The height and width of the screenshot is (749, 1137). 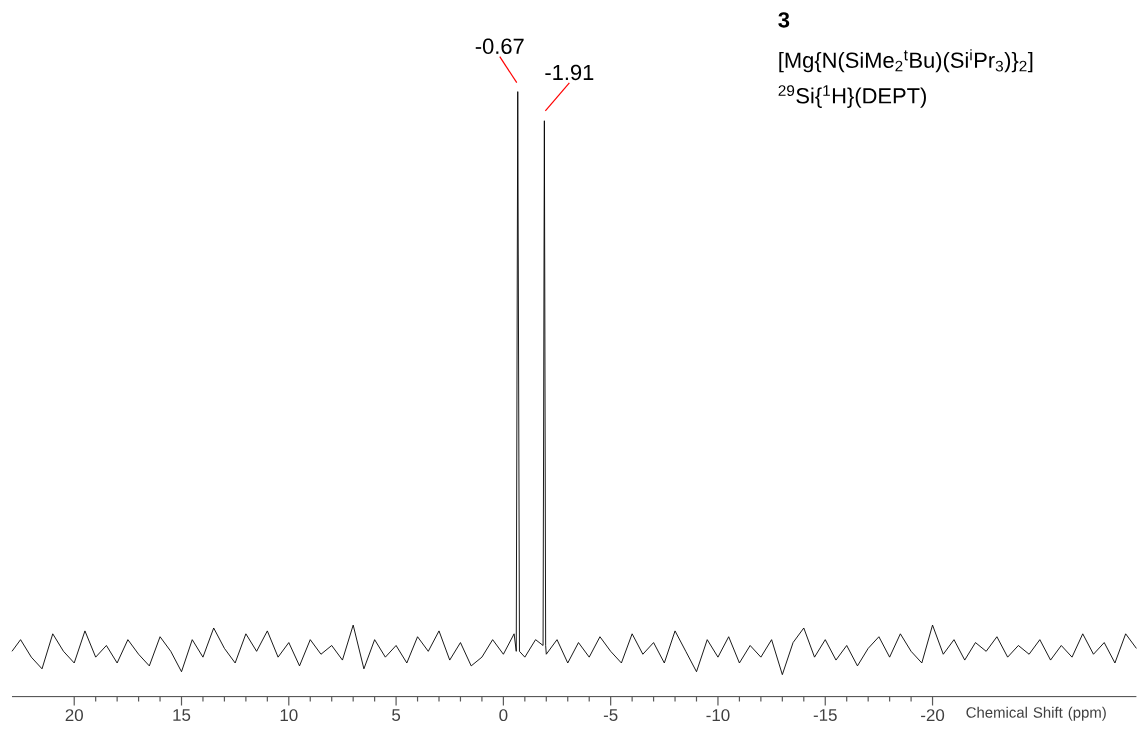 I want to click on x-tick-label: -10, so click(x=718, y=715).